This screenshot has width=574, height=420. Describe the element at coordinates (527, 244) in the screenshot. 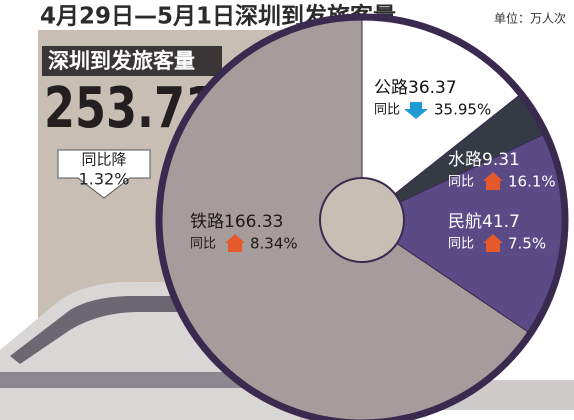

I see `yoy-value: 7.5%` at that location.